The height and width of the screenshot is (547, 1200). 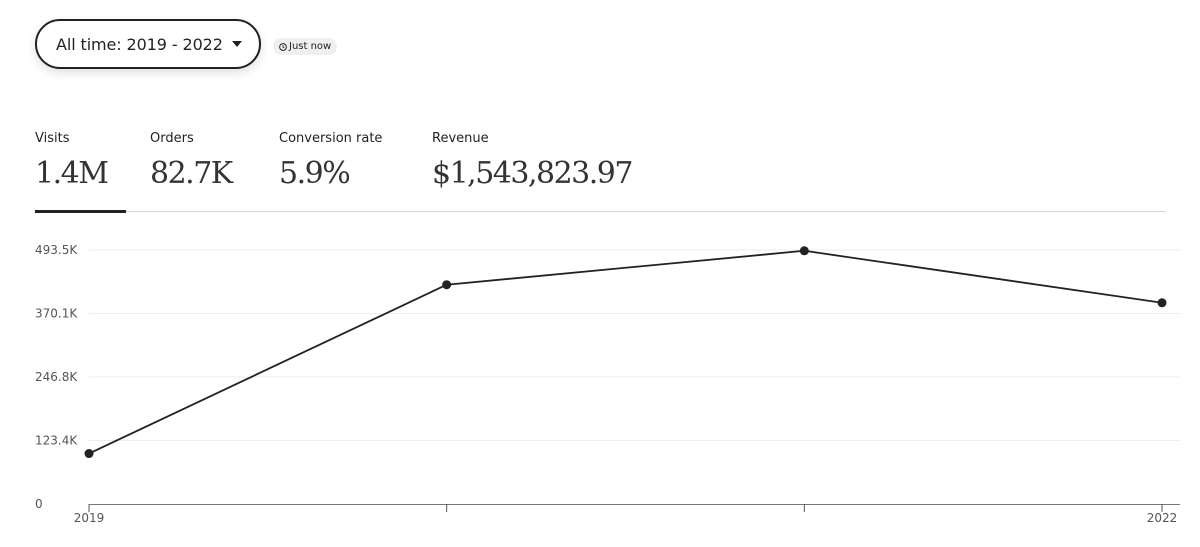 I want to click on clock-icon, so click(x=283, y=46).